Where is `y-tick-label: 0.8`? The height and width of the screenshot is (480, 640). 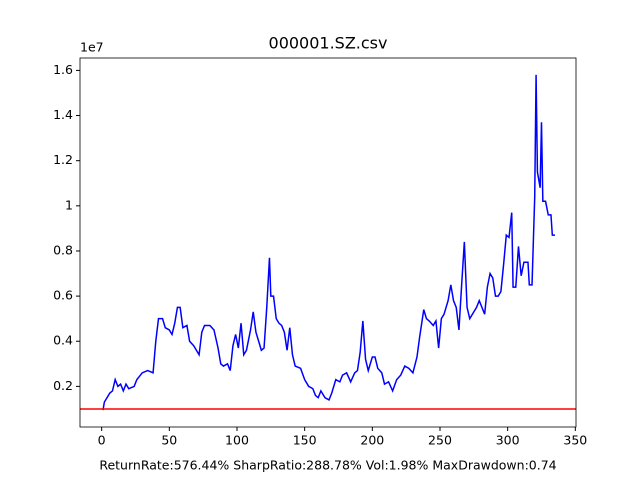
y-tick-label: 0.8 is located at coordinates (63, 249).